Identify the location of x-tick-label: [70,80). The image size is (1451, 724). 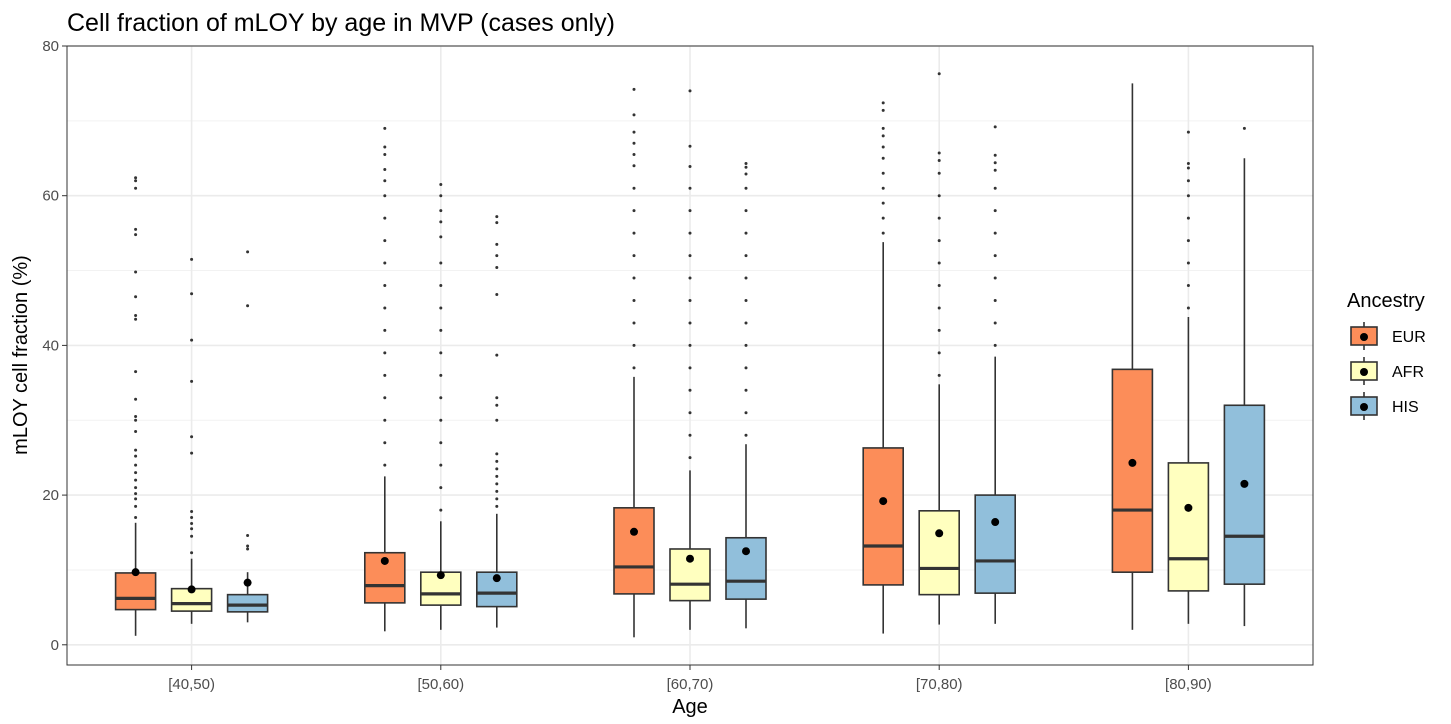
(939, 684).